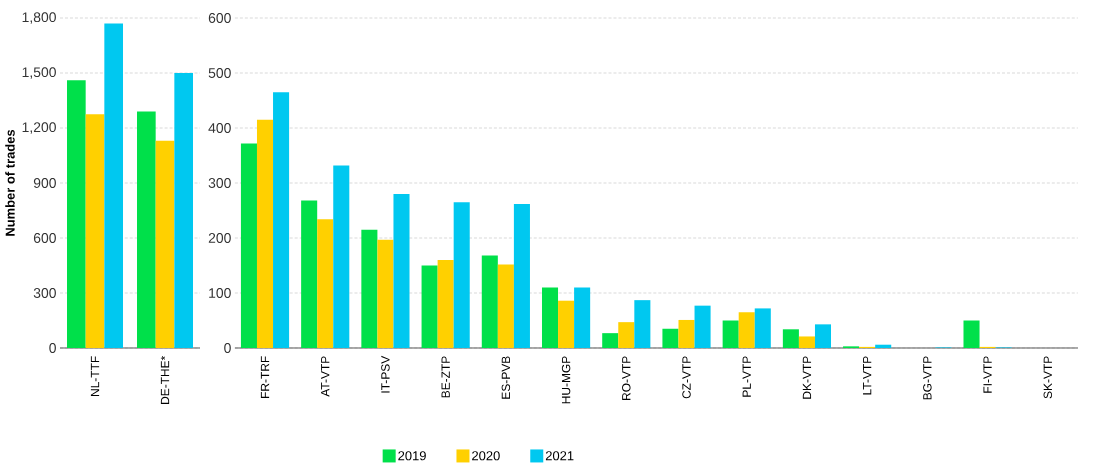 This screenshot has width=1113, height=466. What do you see at coordinates (412, 456) in the screenshot?
I see `legend-label: 2019` at bounding box center [412, 456].